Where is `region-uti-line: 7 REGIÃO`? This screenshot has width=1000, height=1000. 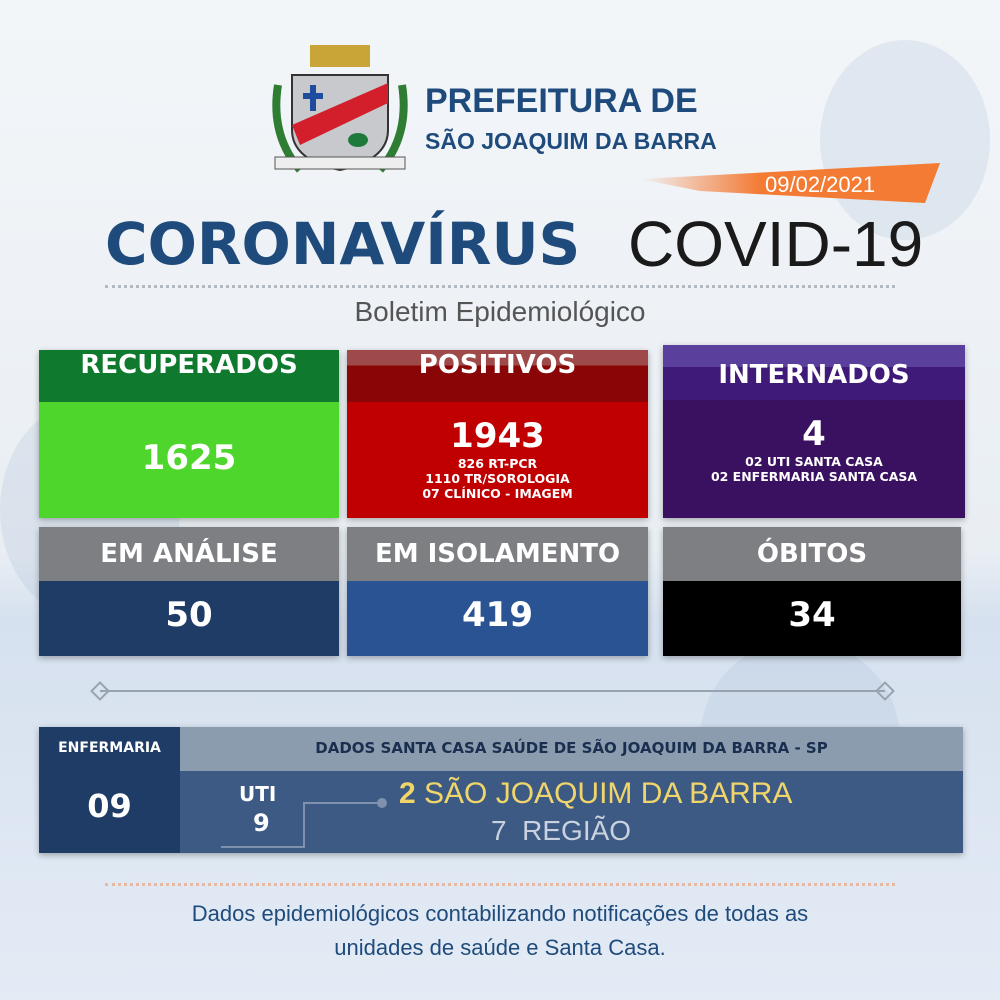
region-uti-line: 7 REGIÃO is located at coordinates (561, 831).